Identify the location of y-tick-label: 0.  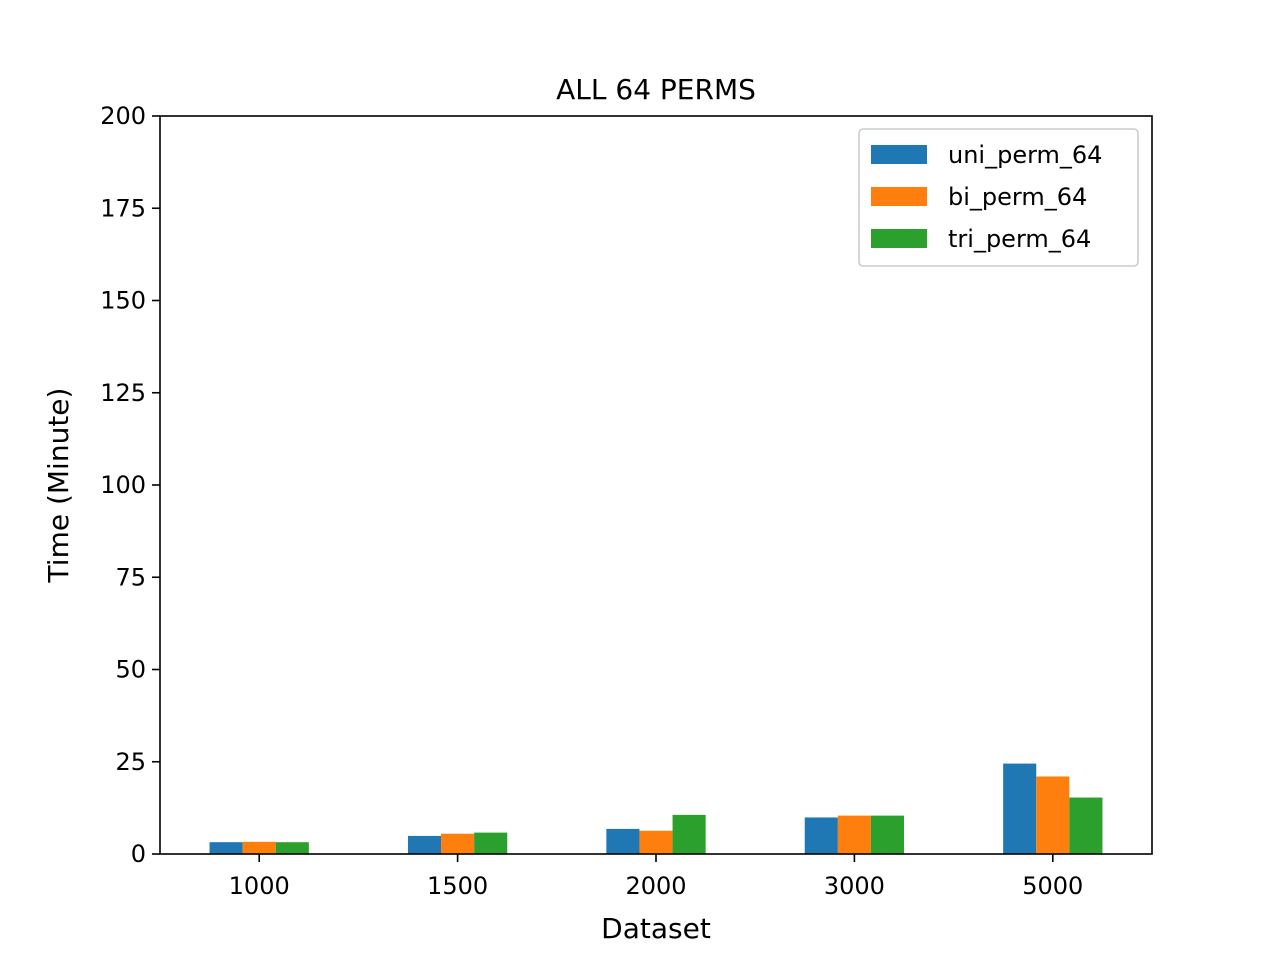
(138, 854).